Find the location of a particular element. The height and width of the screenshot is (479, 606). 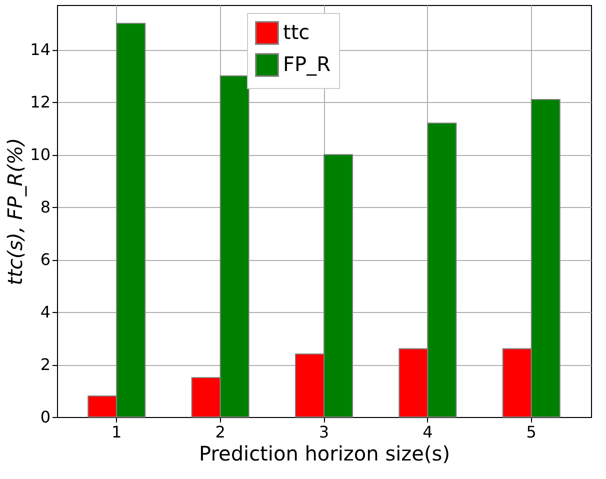

y-tick-label: 10 is located at coordinates (40, 154).